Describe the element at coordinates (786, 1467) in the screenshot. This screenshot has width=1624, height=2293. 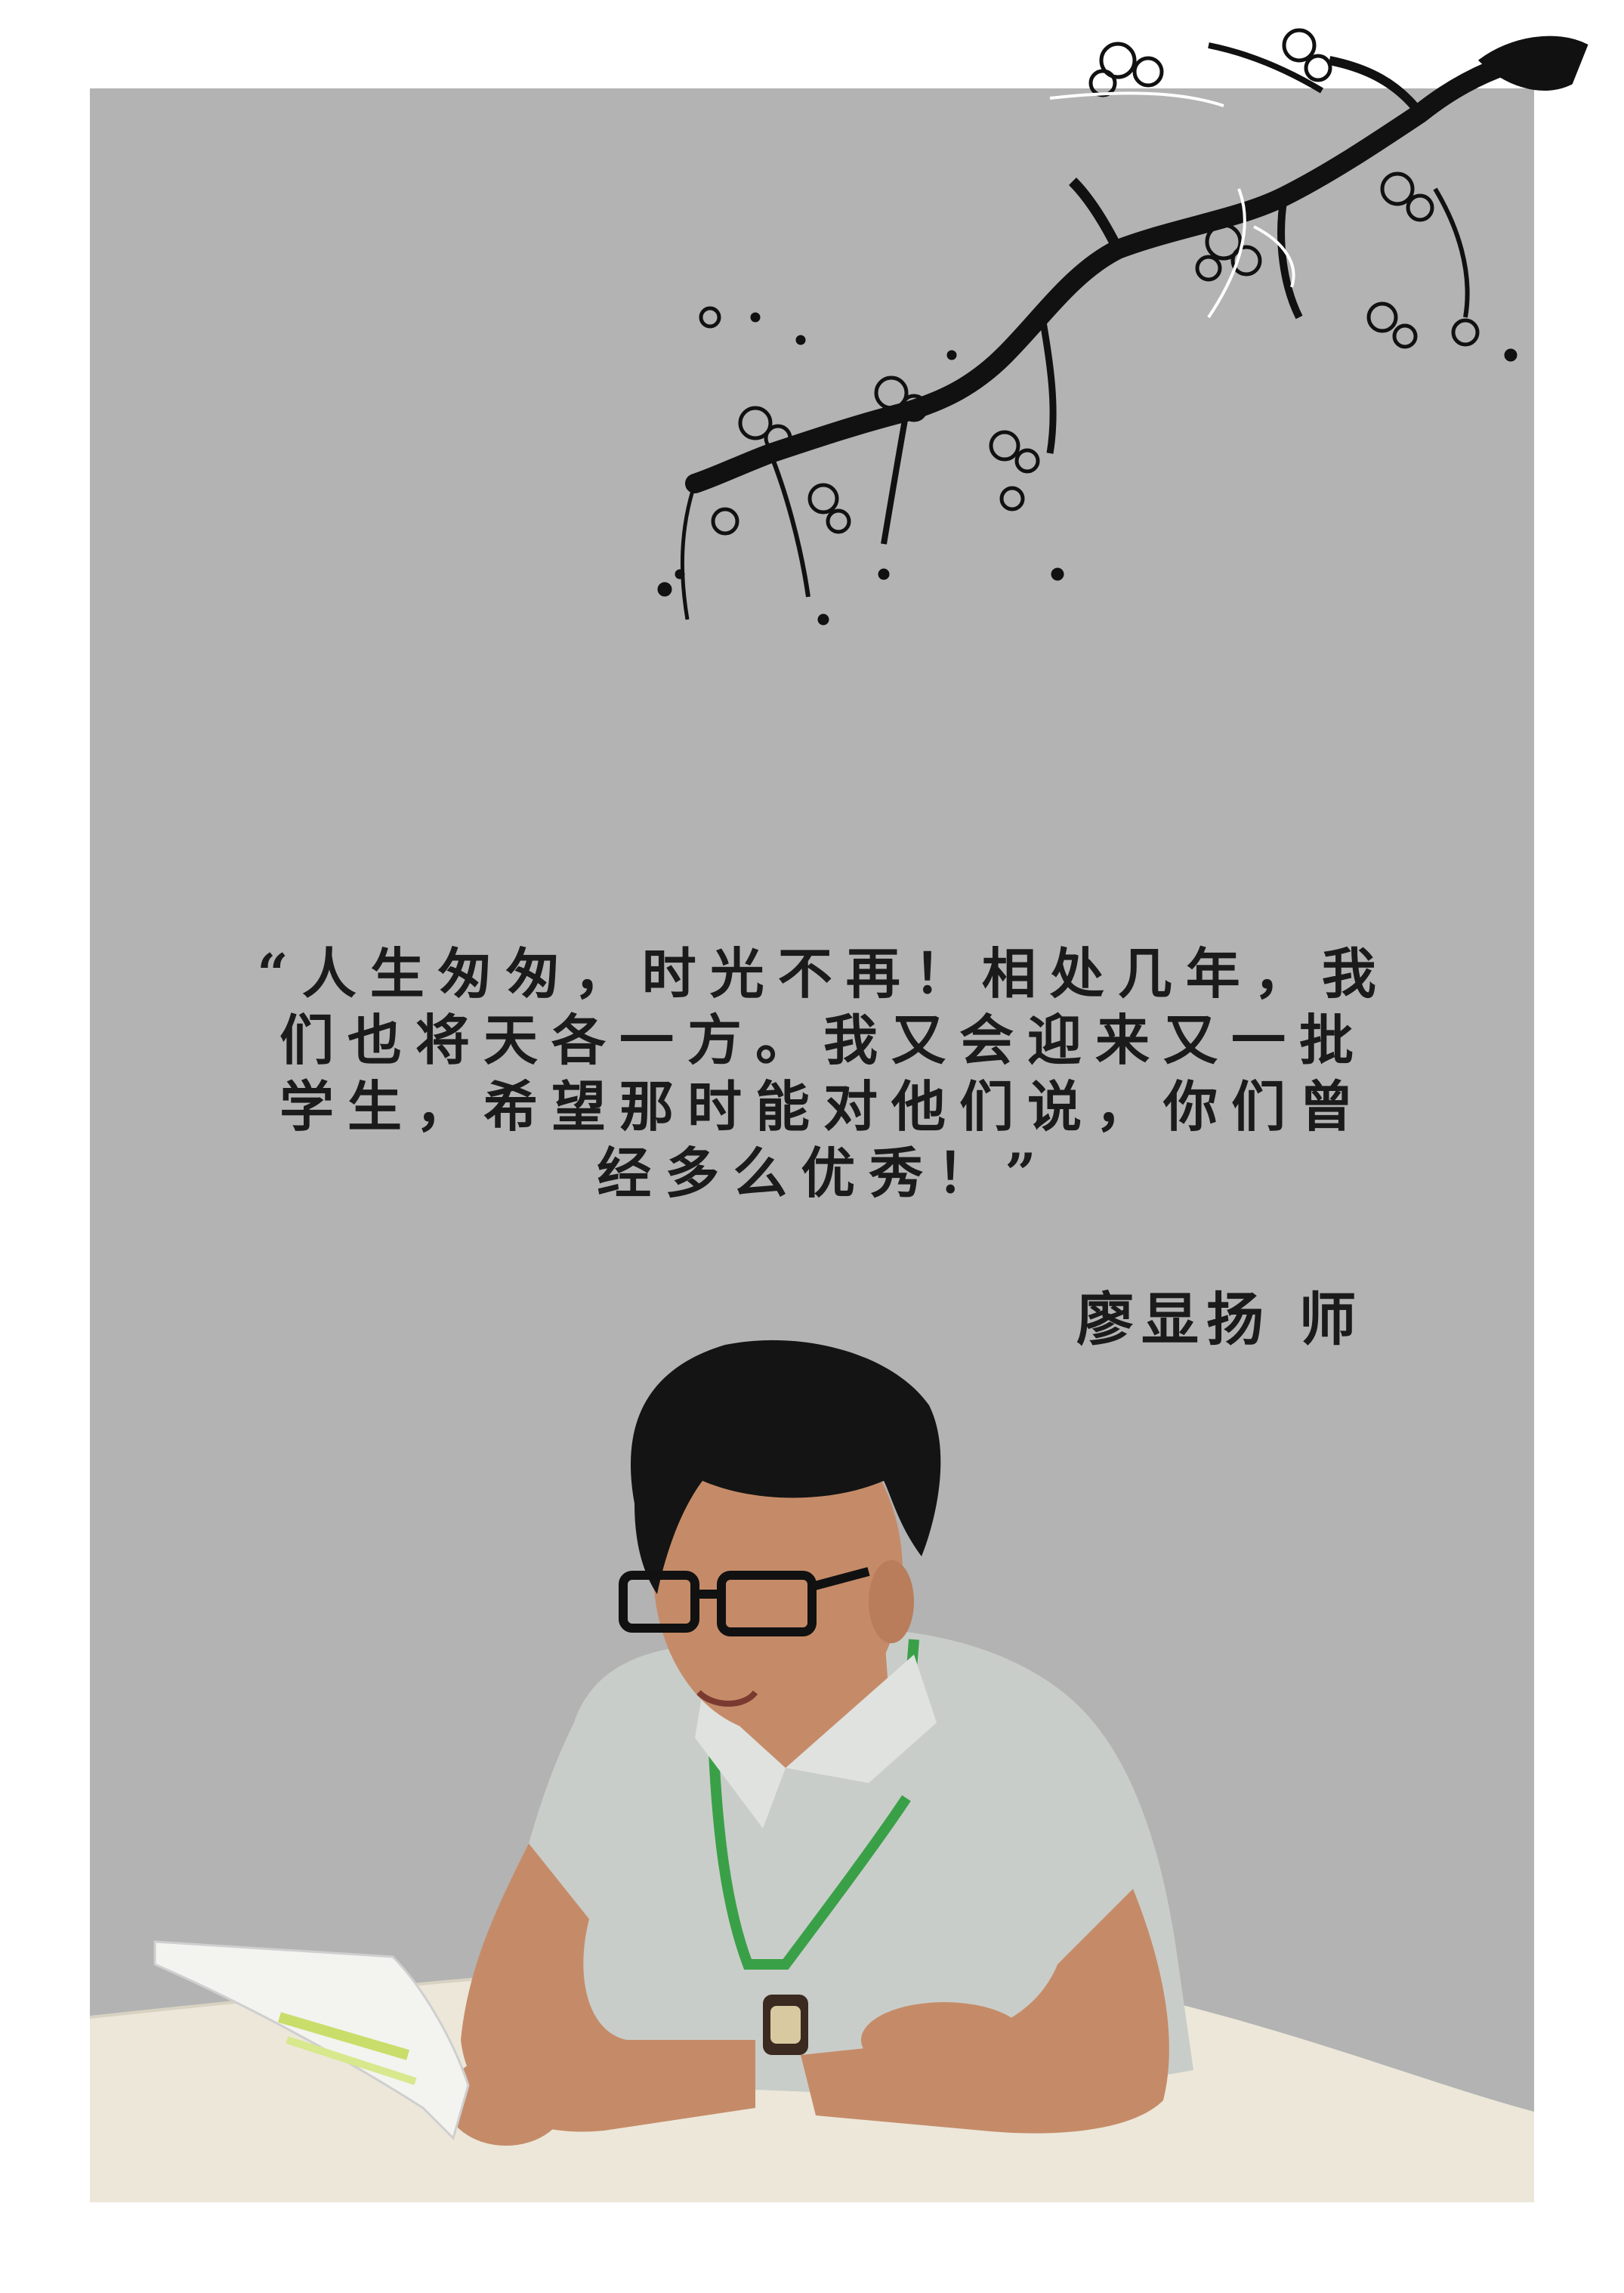
I see `hair` at that location.